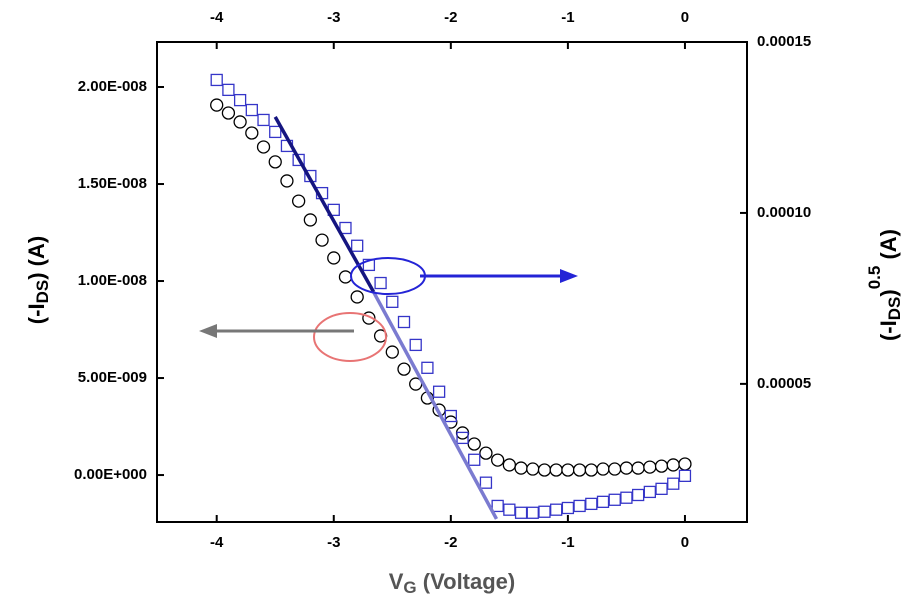 The image size is (911, 609). Describe the element at coordinates (110, 474) in the screenshot. I see `y-tick-label: 0.00E+000` at that location.